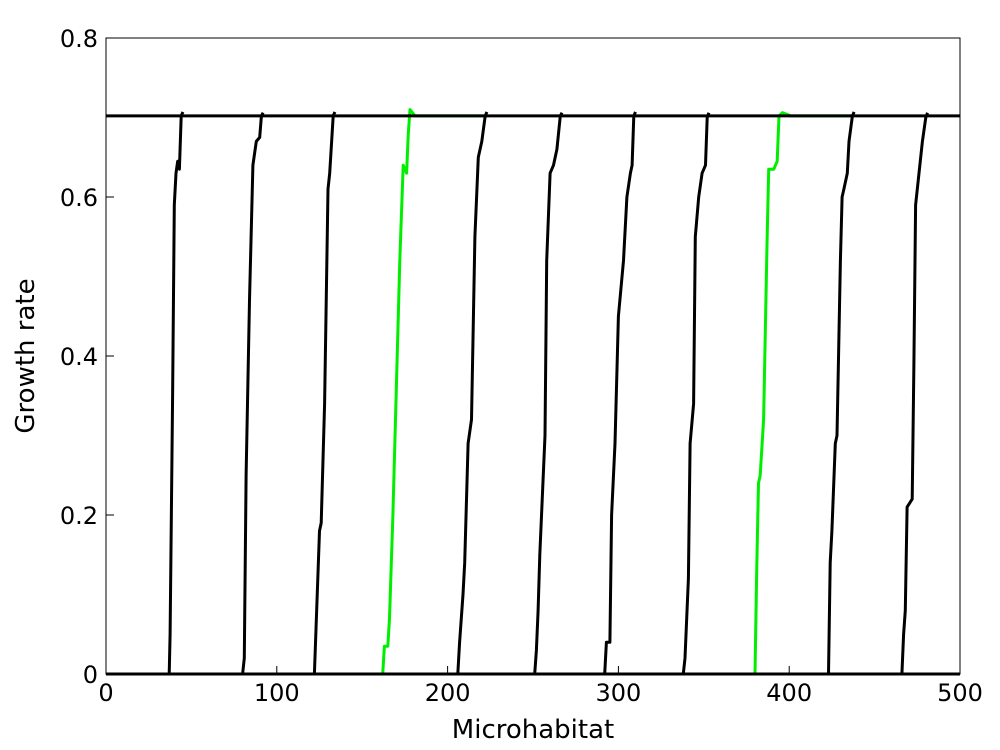  What do you see at coordinates (26, 355) in the screenshot?
I see `y-axis-label: Growth rate` at bounding box center [26, 355].